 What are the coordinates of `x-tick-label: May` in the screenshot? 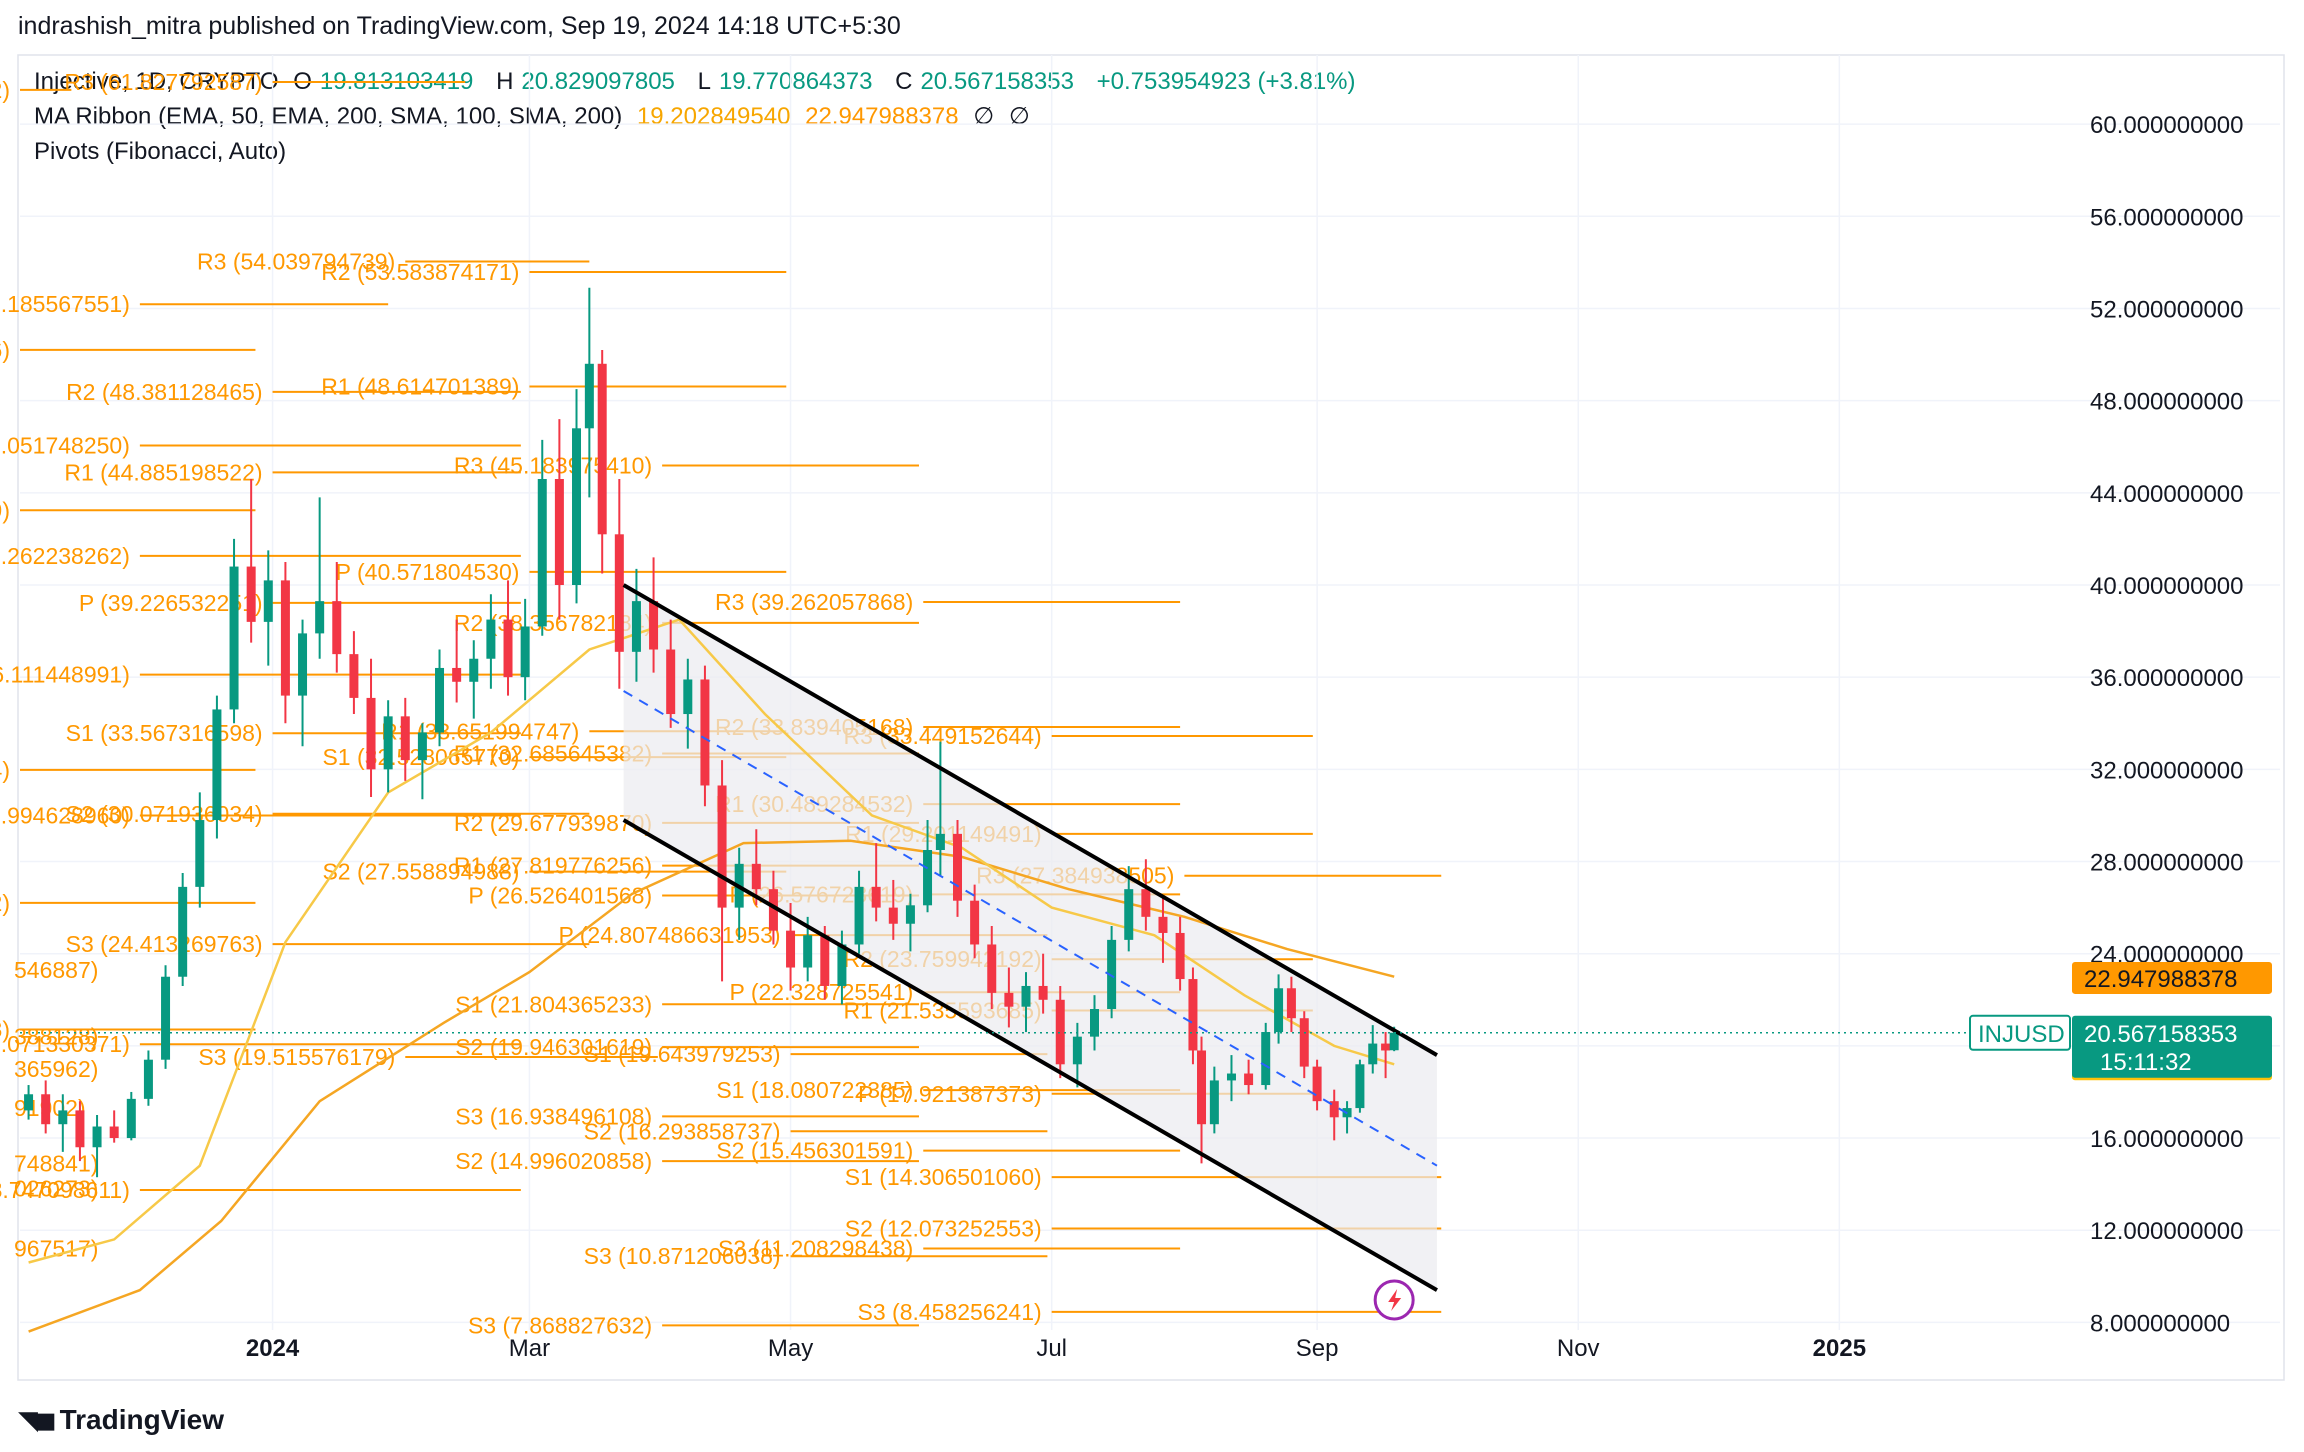 It's located at (790, 1348).